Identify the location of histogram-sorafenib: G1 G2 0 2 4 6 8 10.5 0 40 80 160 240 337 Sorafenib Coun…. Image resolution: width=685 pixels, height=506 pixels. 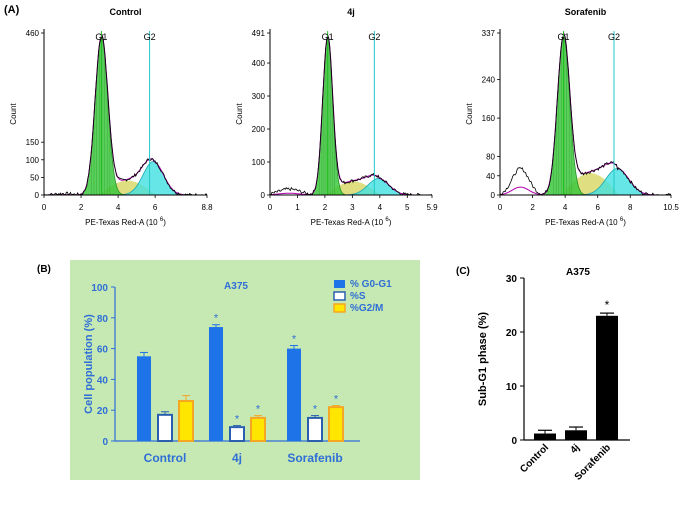
(572, 117).